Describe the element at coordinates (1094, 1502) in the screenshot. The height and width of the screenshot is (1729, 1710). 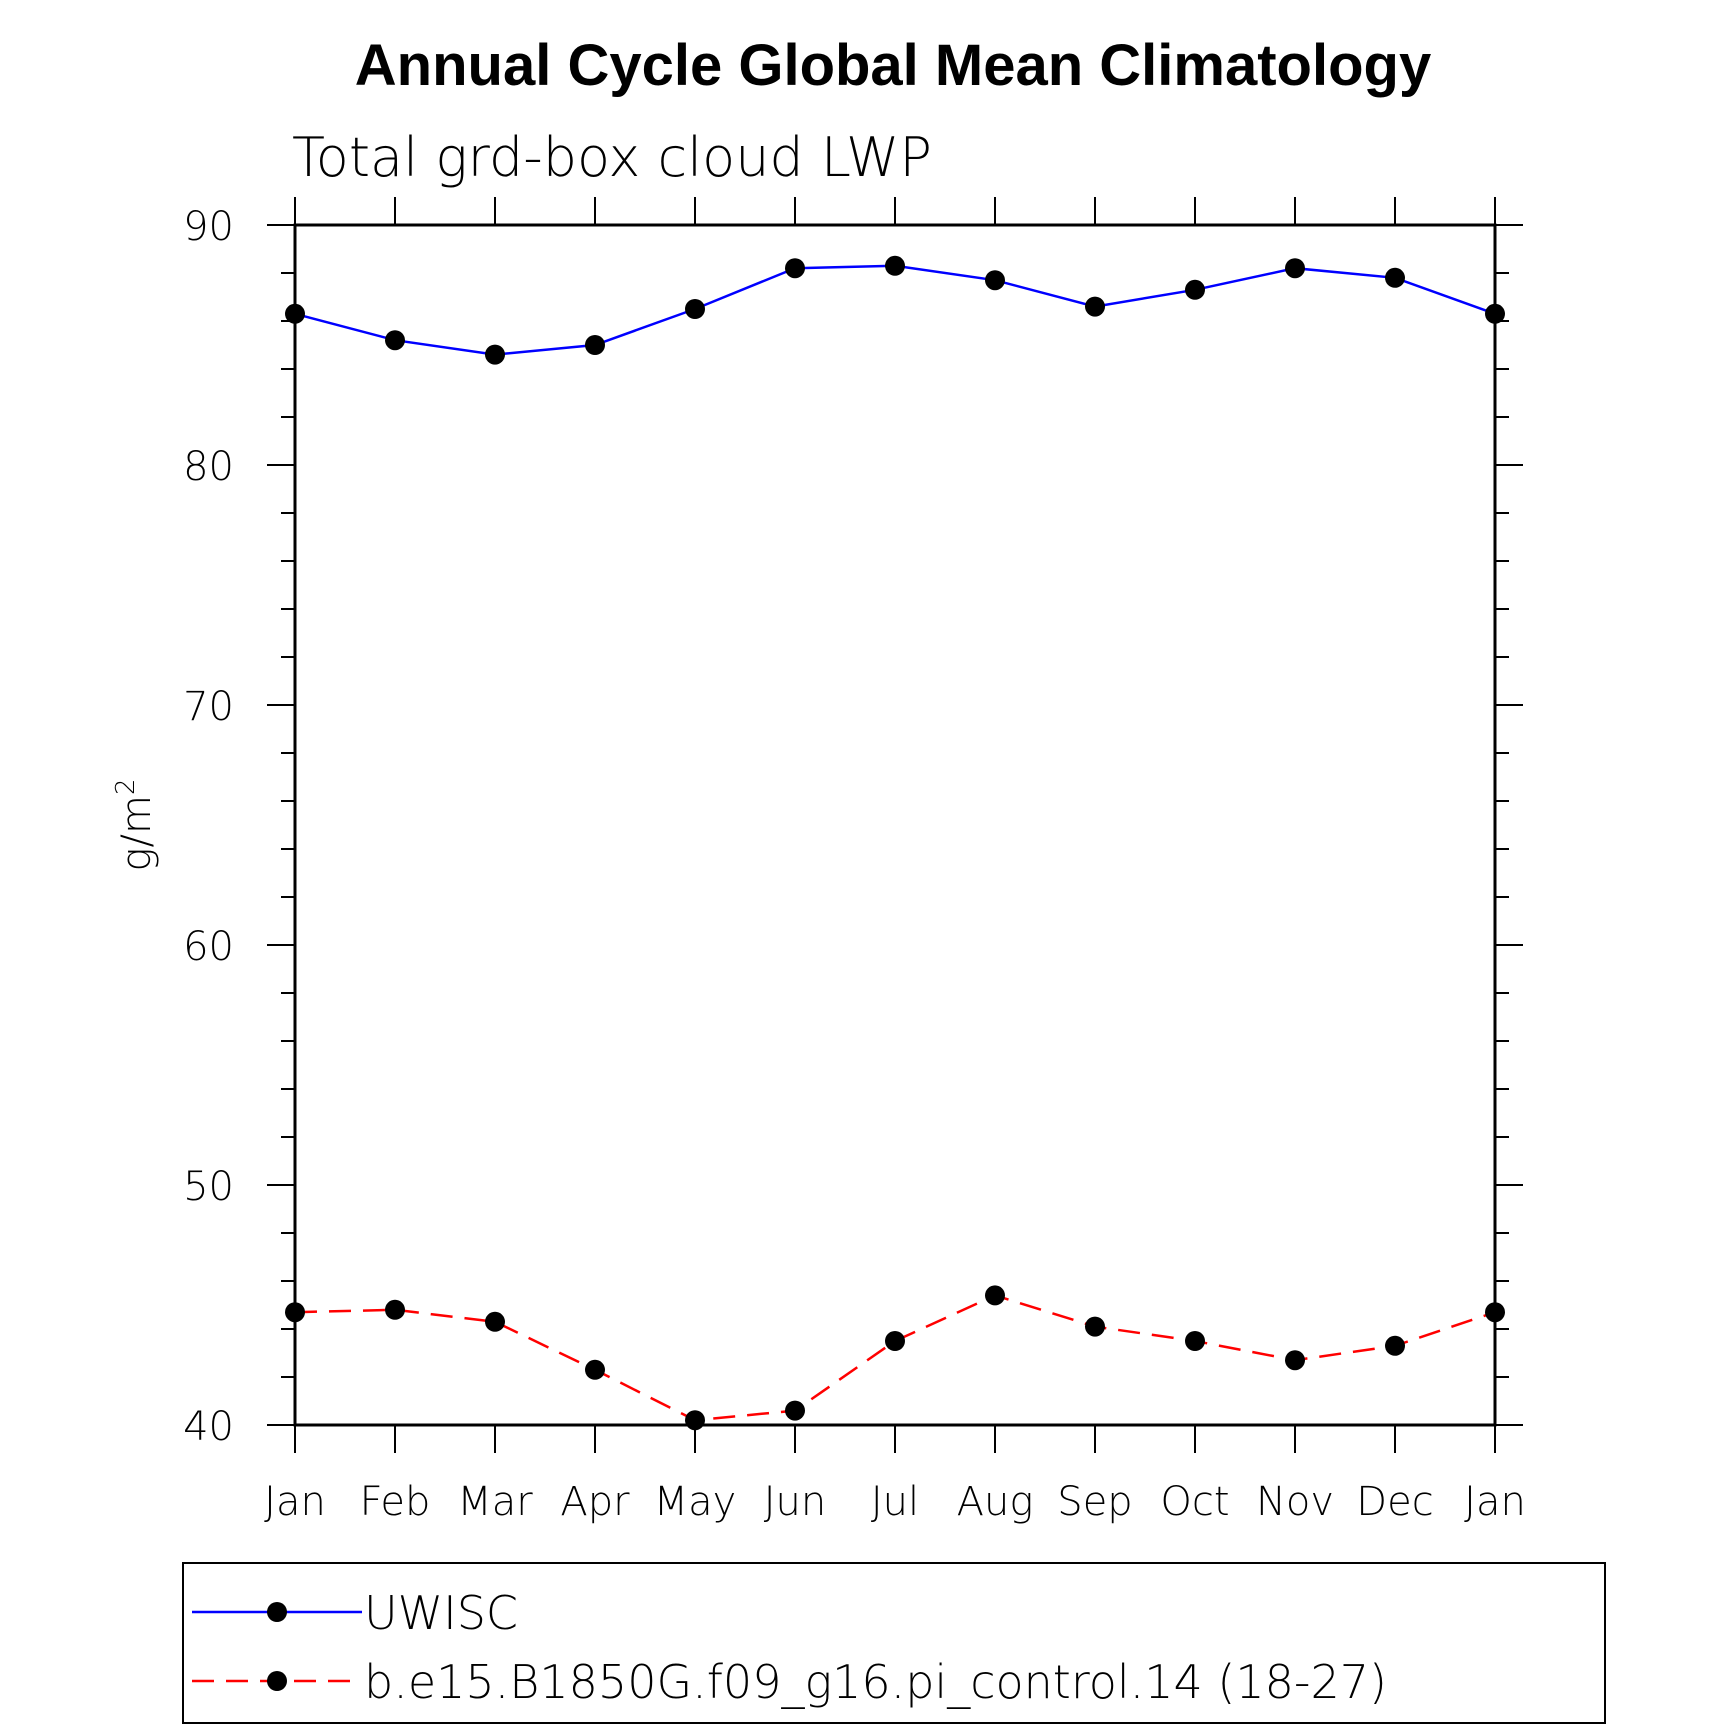
I see `x-tick-label: Sep` at that location.